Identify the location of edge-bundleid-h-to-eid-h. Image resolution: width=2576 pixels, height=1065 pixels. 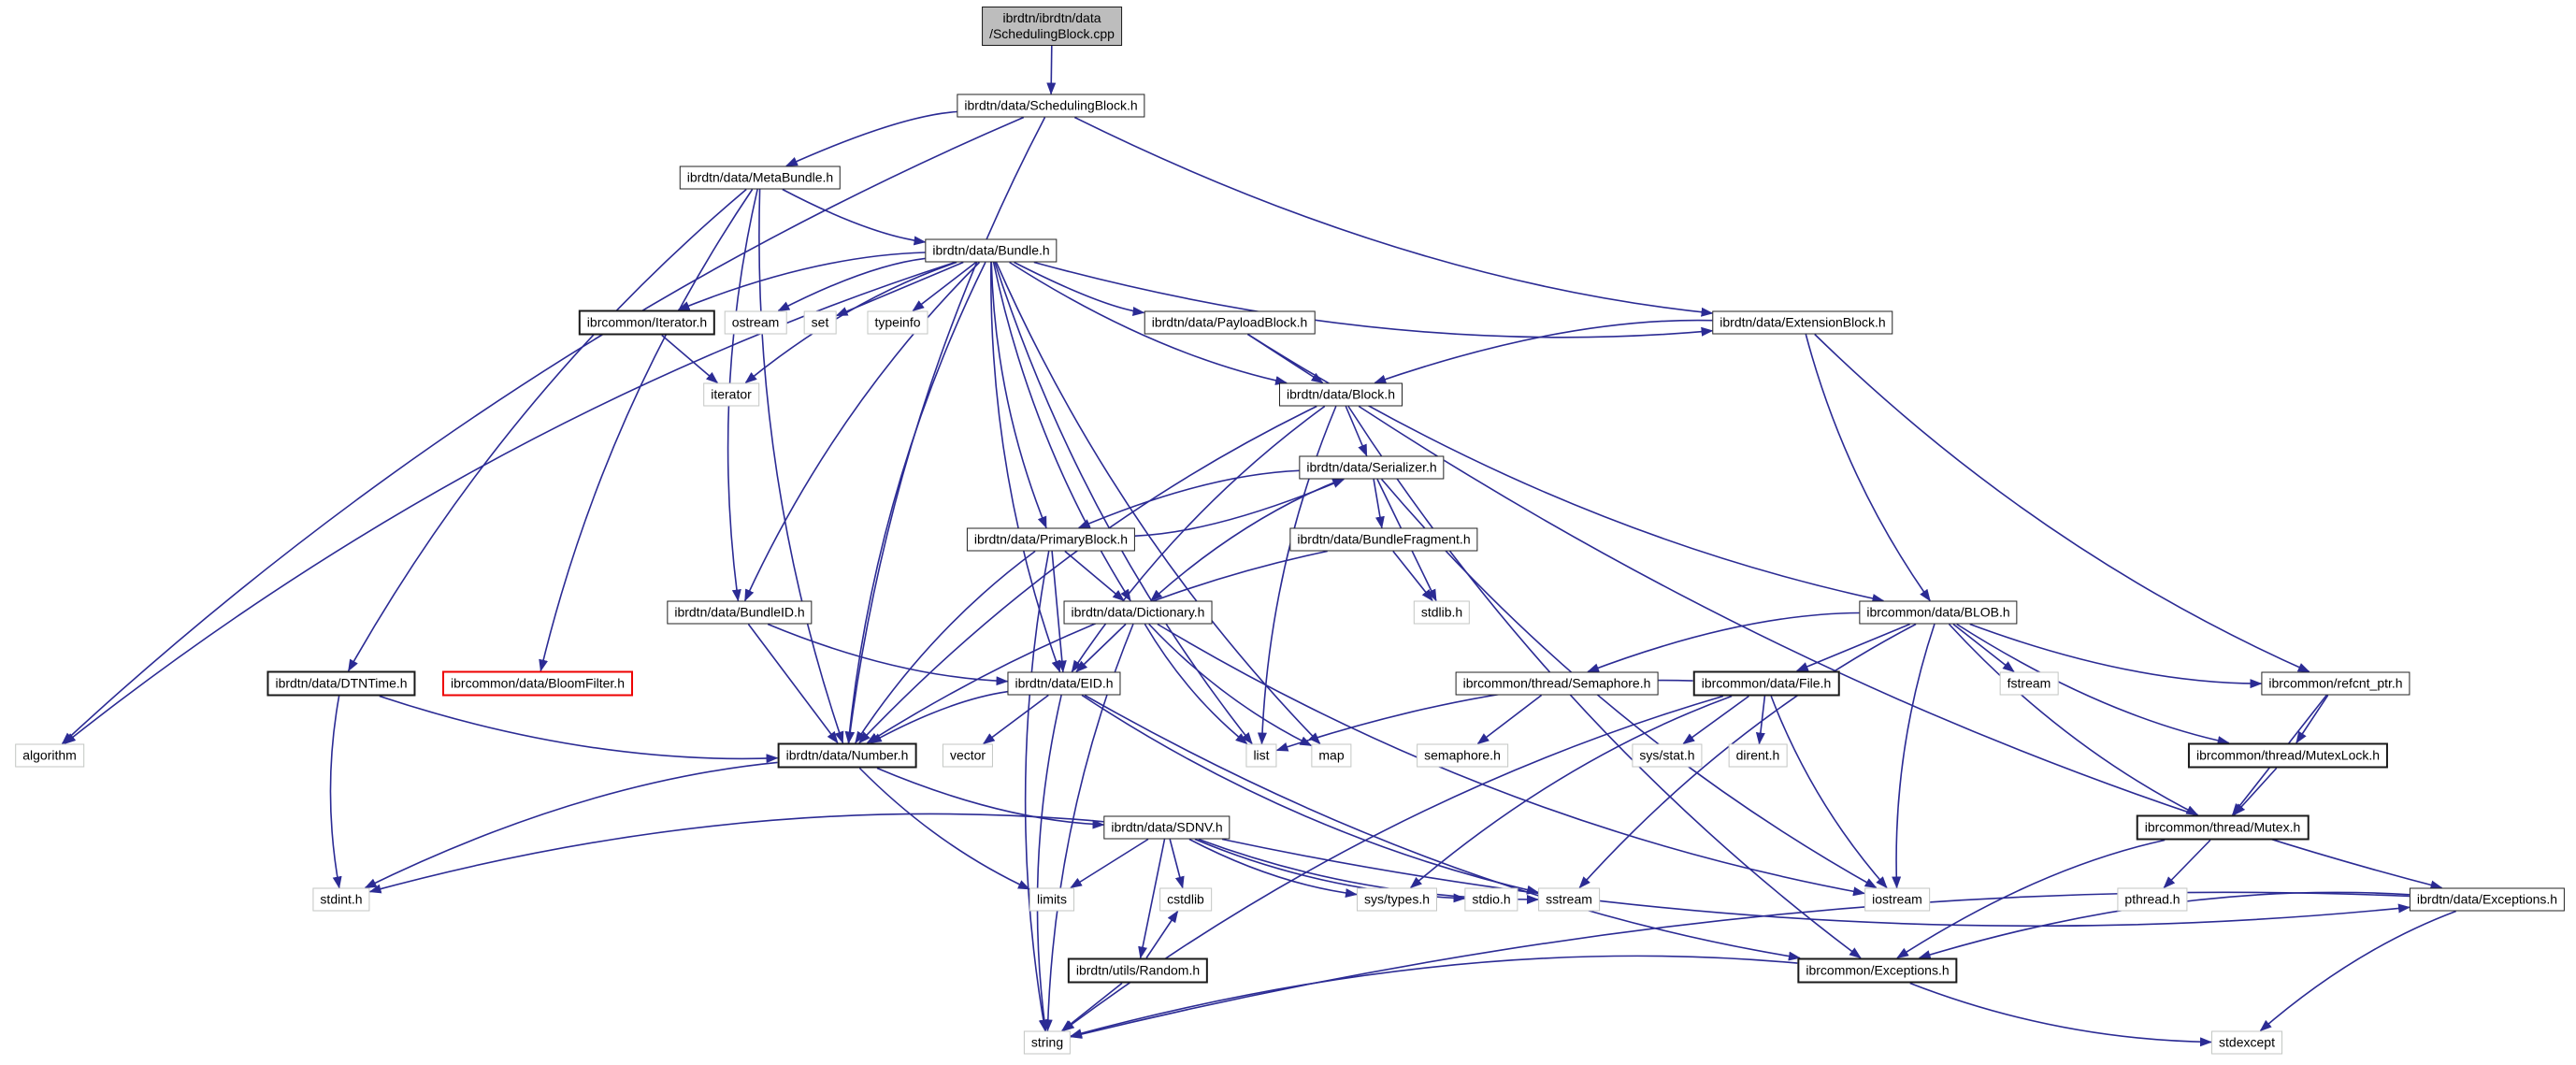
(888, 654).